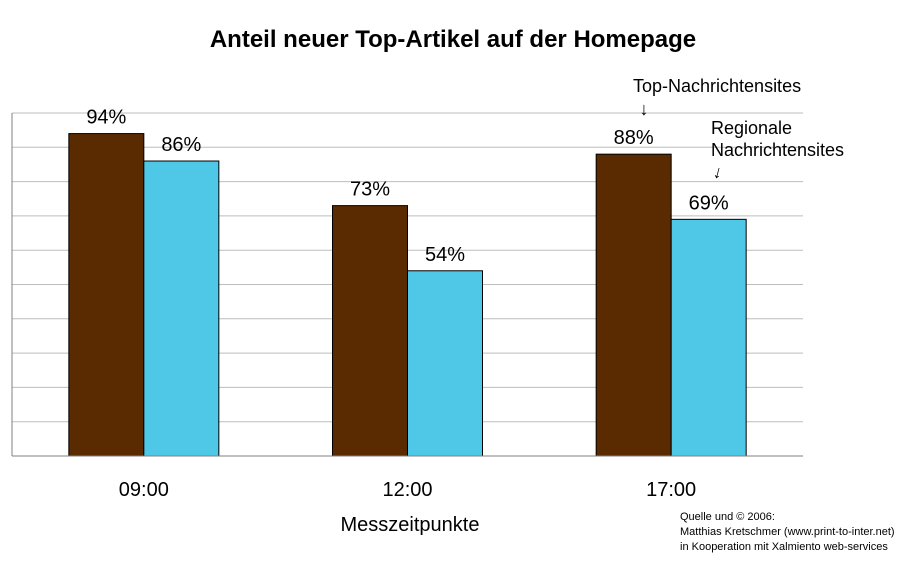 This screenshot has width=906, height=563. What do you see at coordinates (181, 145) in the screenshot?
I see `value-label: 86%` at bounding box center [181, 145].